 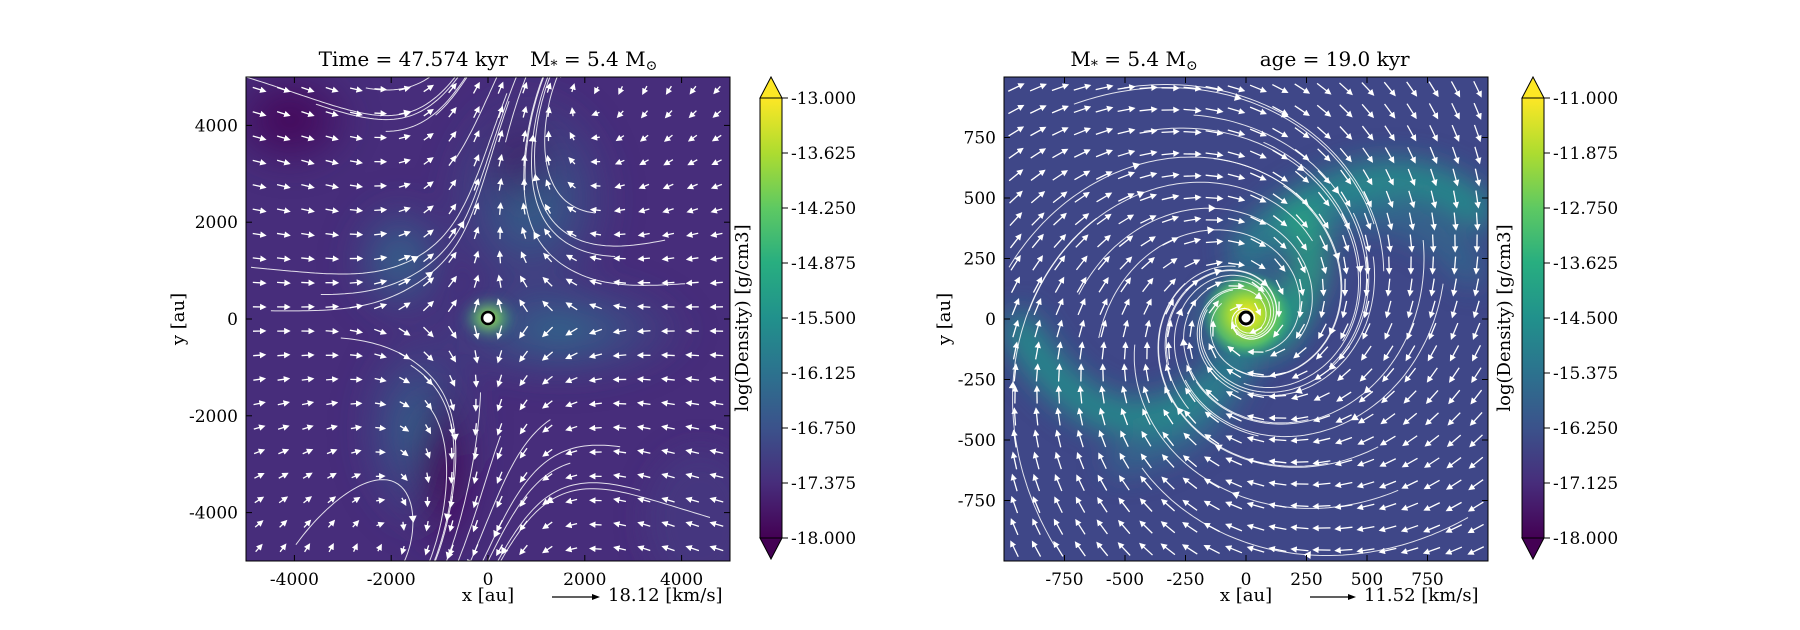 I want to click on colorbar-1-tick-label: -17.375, so click(x=823, y=484).